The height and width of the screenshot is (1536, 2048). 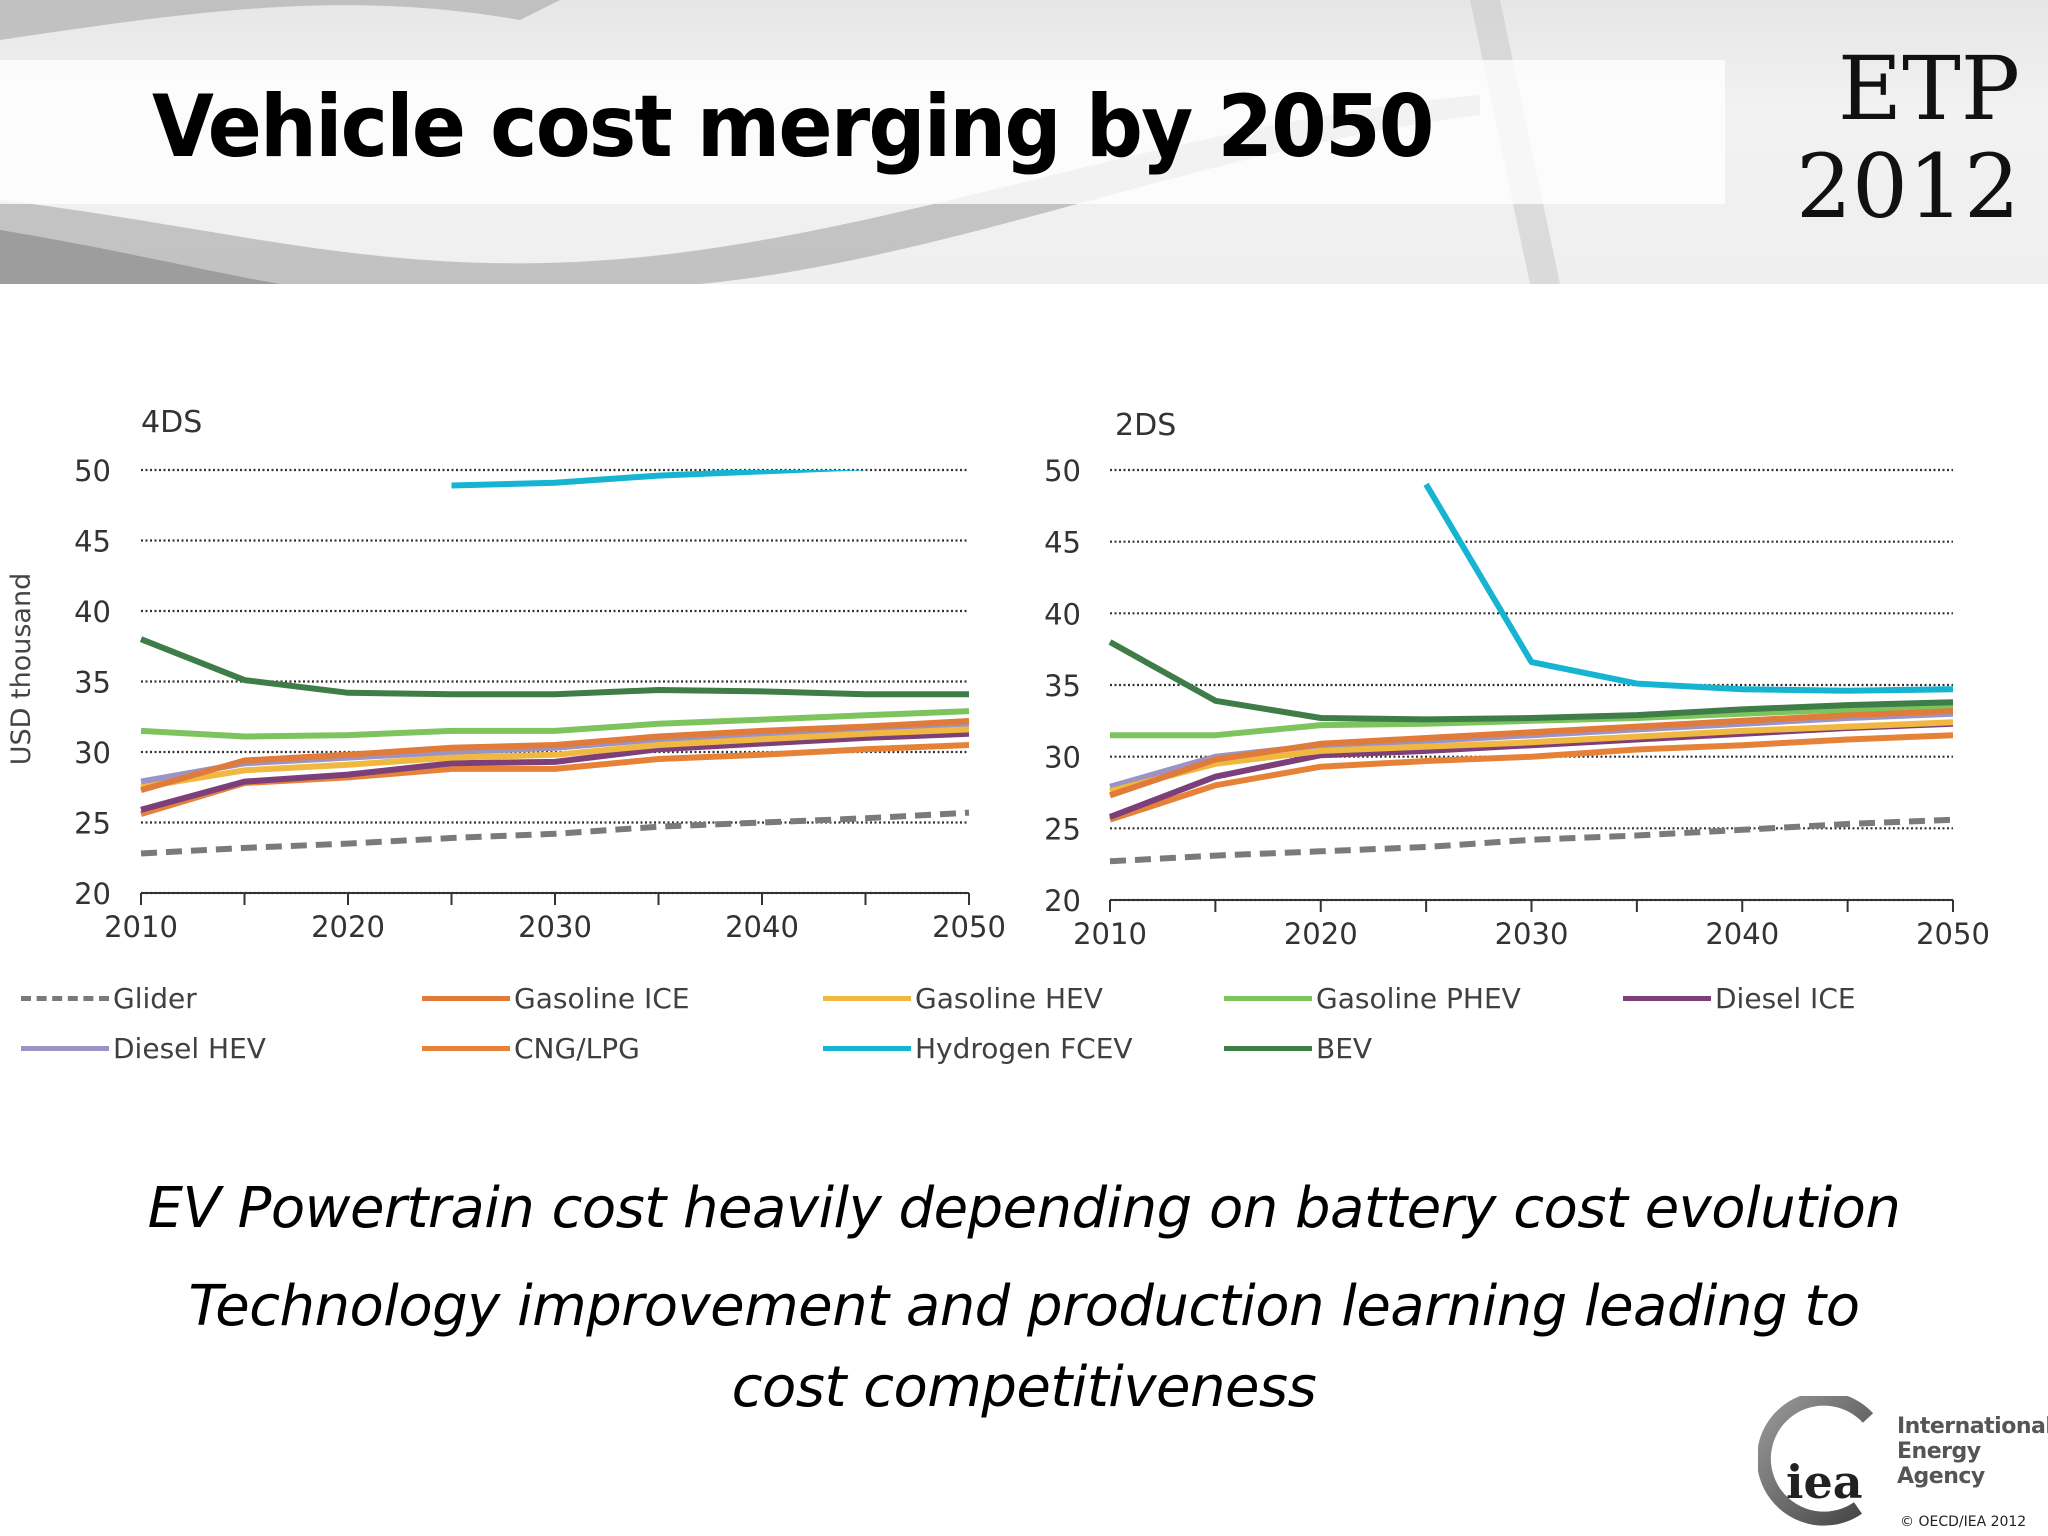 I want to click on iea-name-line1: International, so click(x=1972, y=1426).